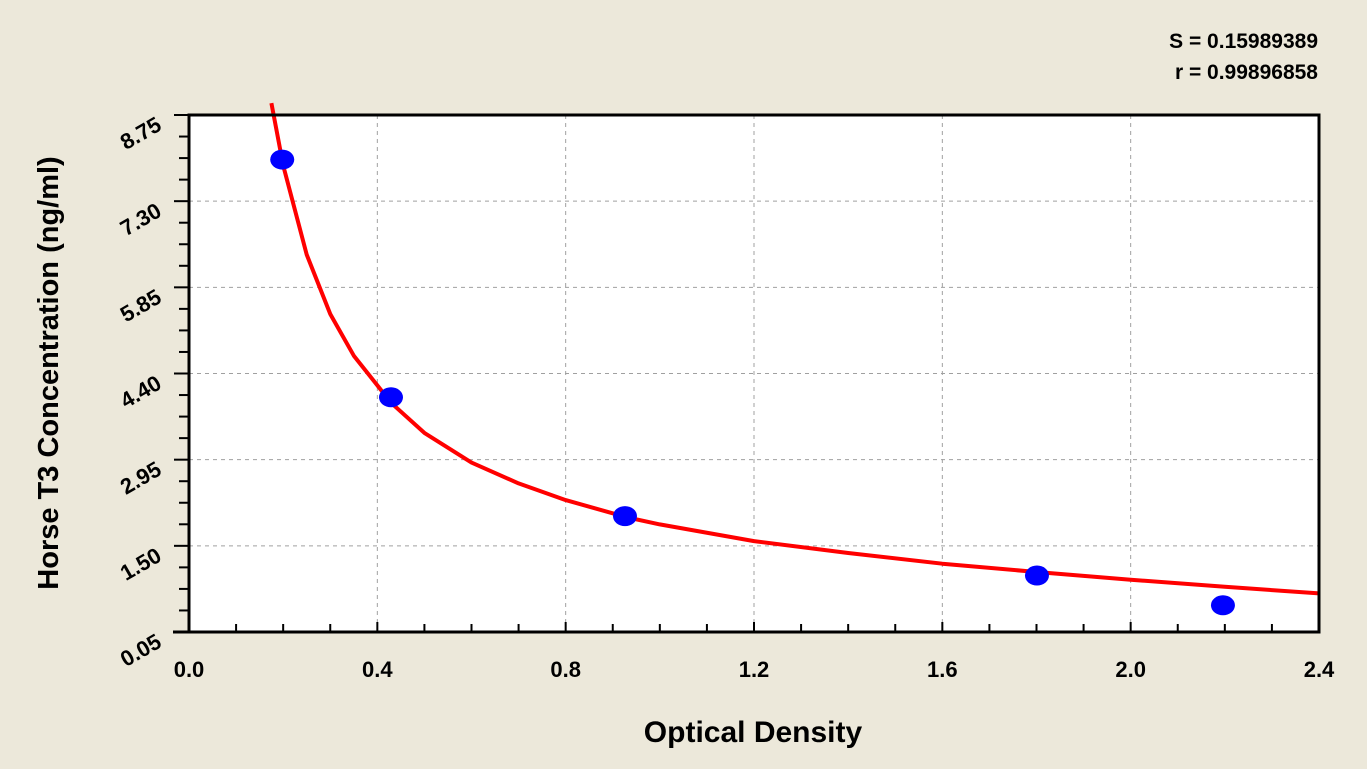 The height and width of the screenshot is (769, 1367). What do you see at coordinates (141, 391) in the screenshot?
I see `y-tick-label: 4.40` at bounding box center [141, 391].